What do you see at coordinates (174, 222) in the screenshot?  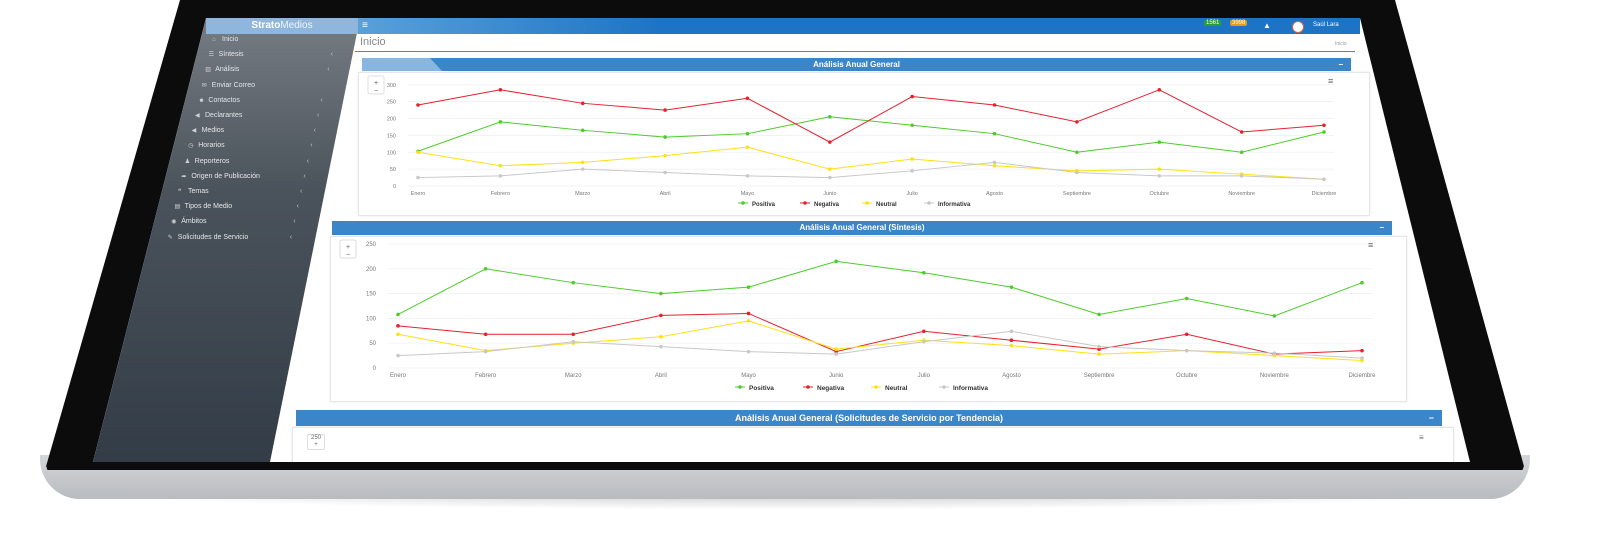 I see `eye-icon: ◉` at bounding box center [174, 222].